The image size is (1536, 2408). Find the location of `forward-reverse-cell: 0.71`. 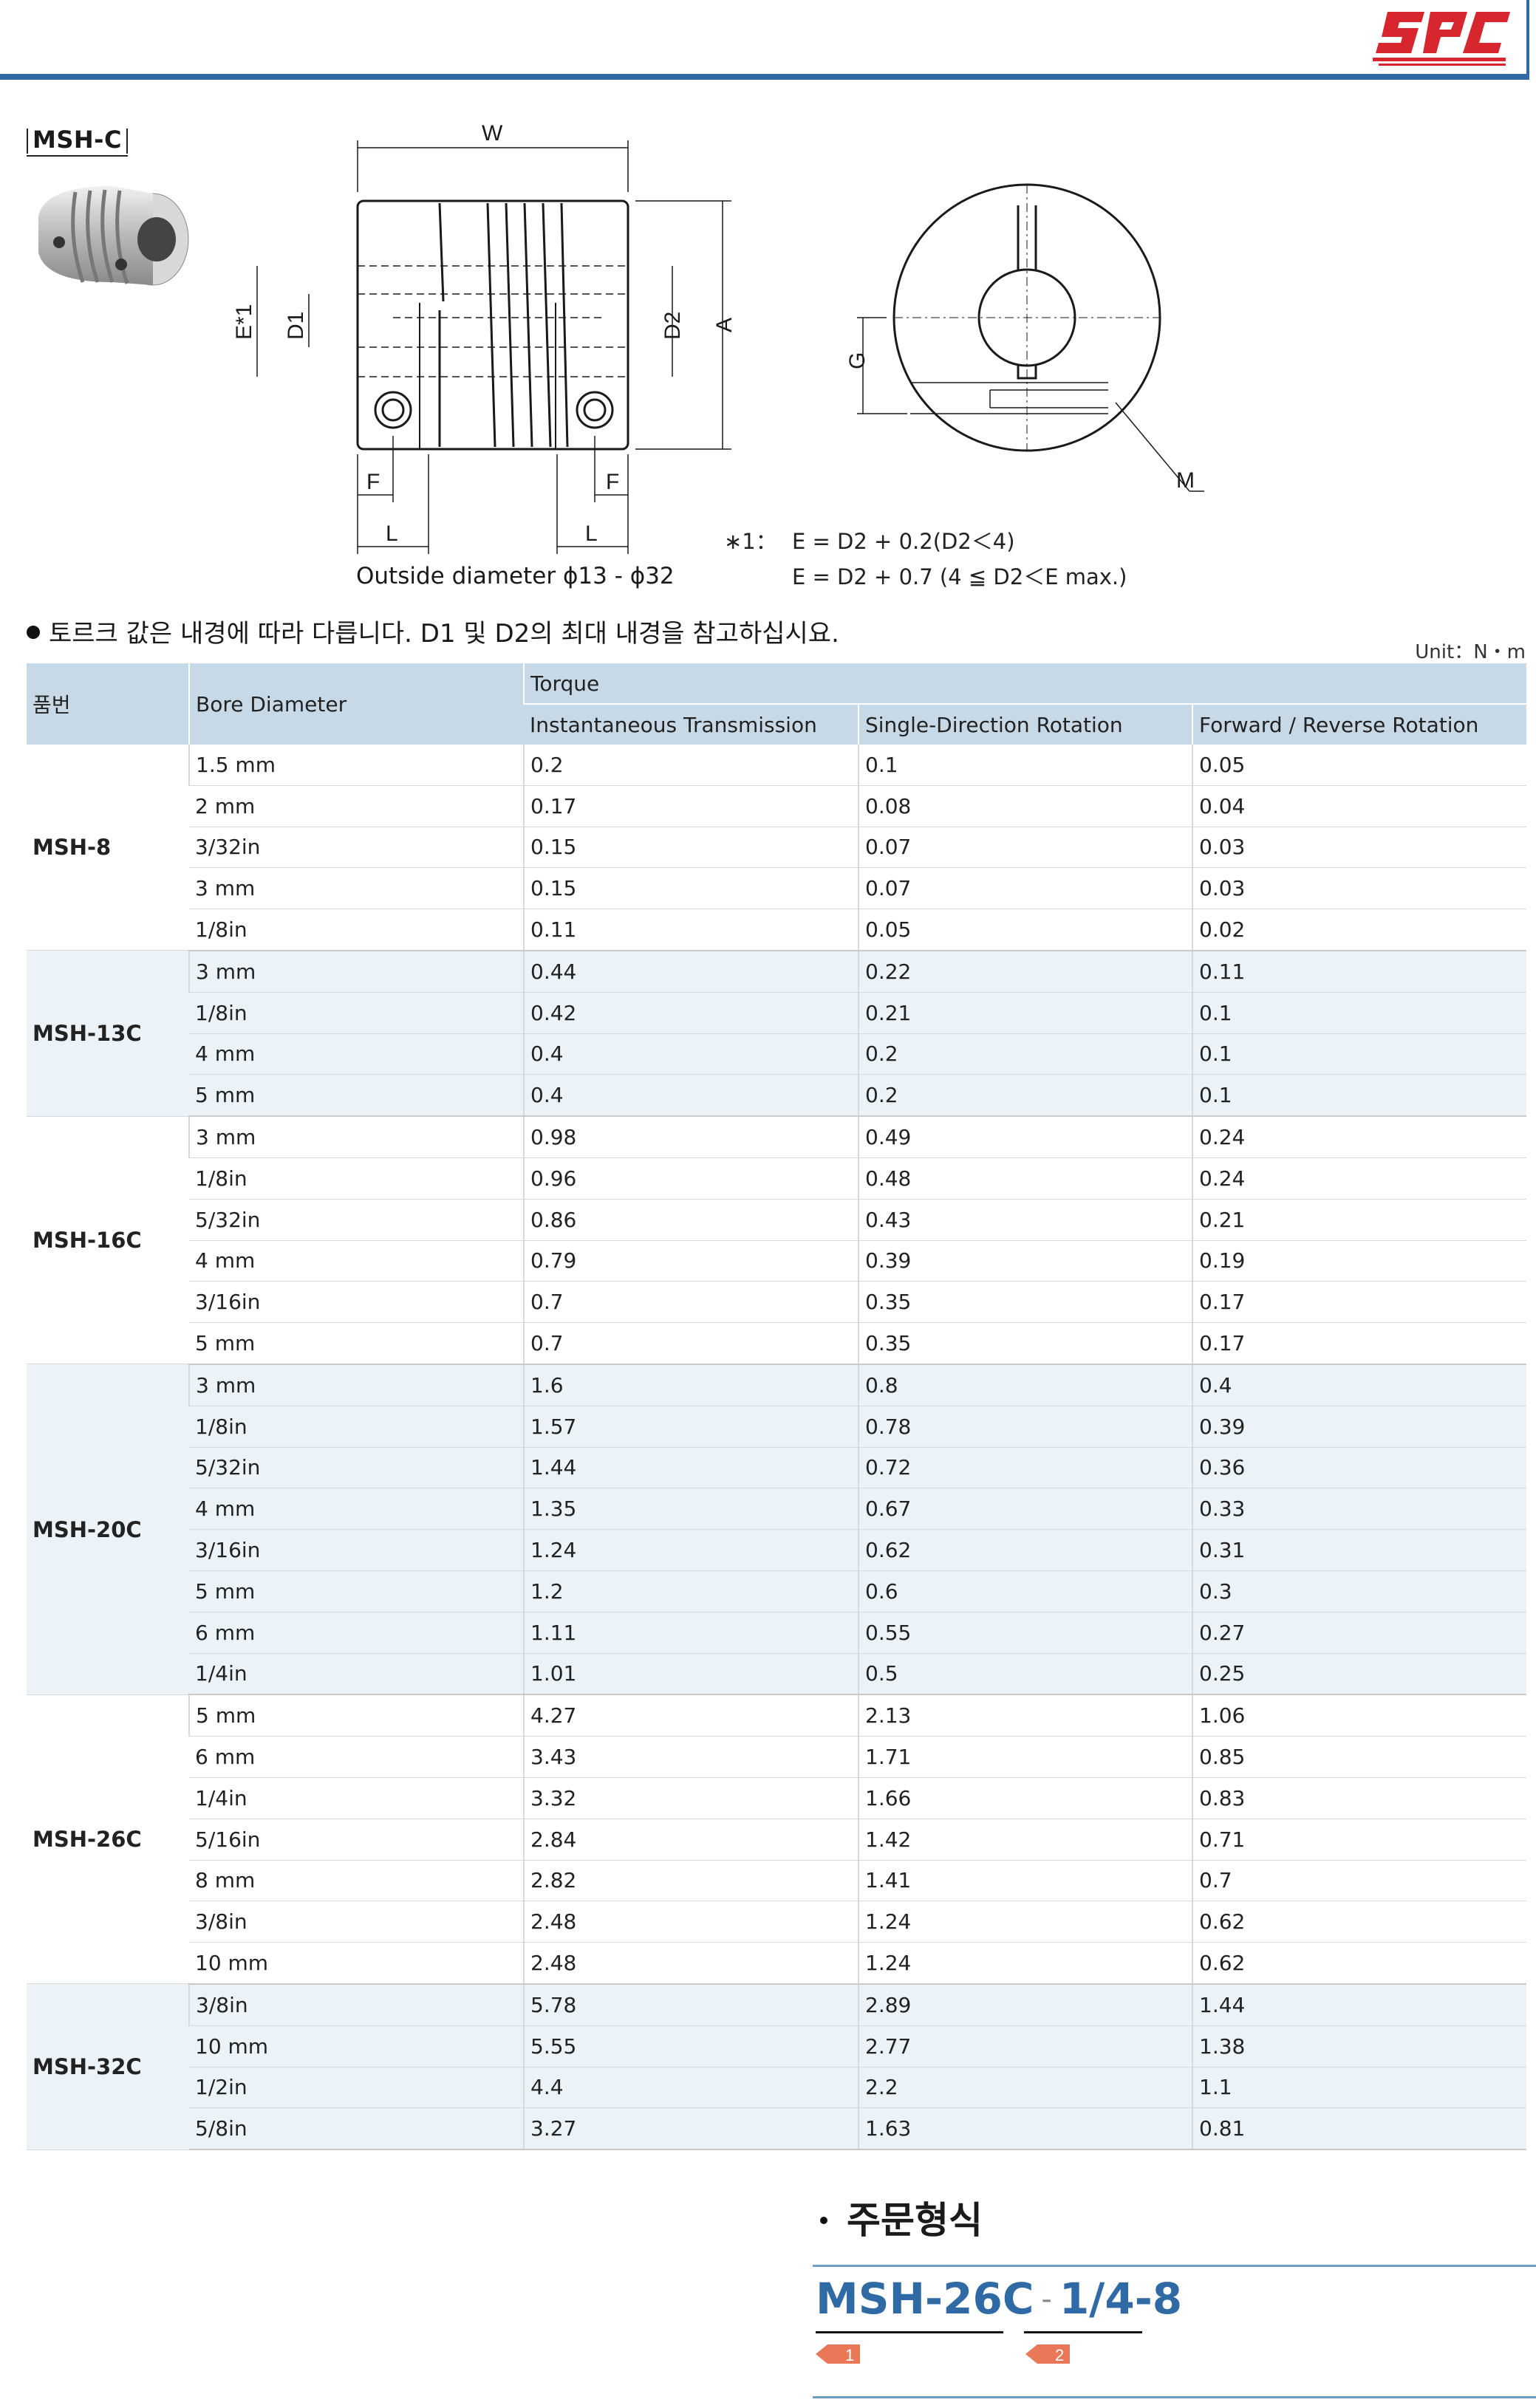

forward-reverse-cell: 0.71 is located at coordinates (1359, 1840).